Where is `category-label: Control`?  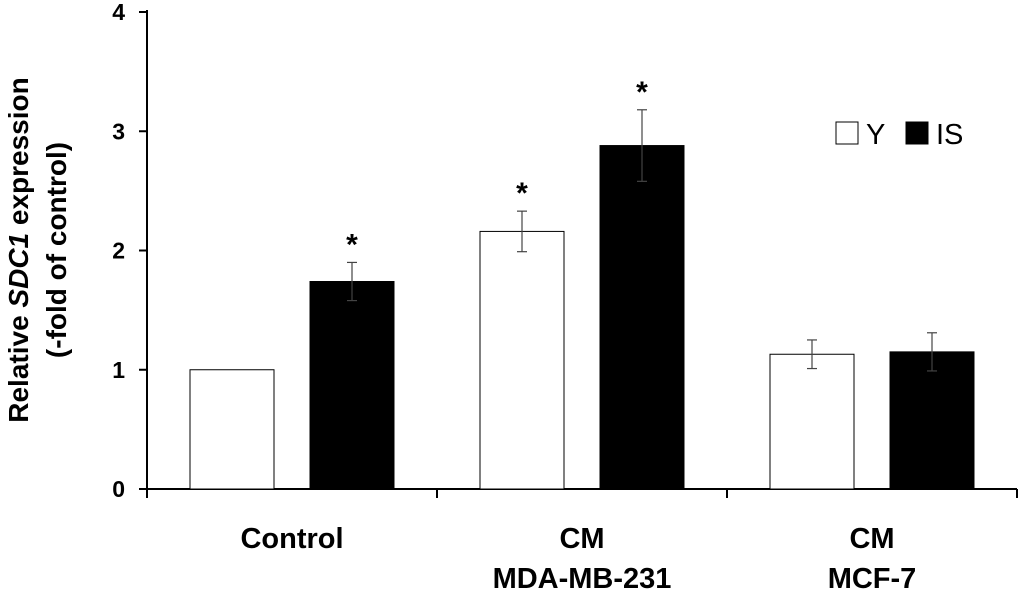
category-label: Control is located at coordinates (291, 539).